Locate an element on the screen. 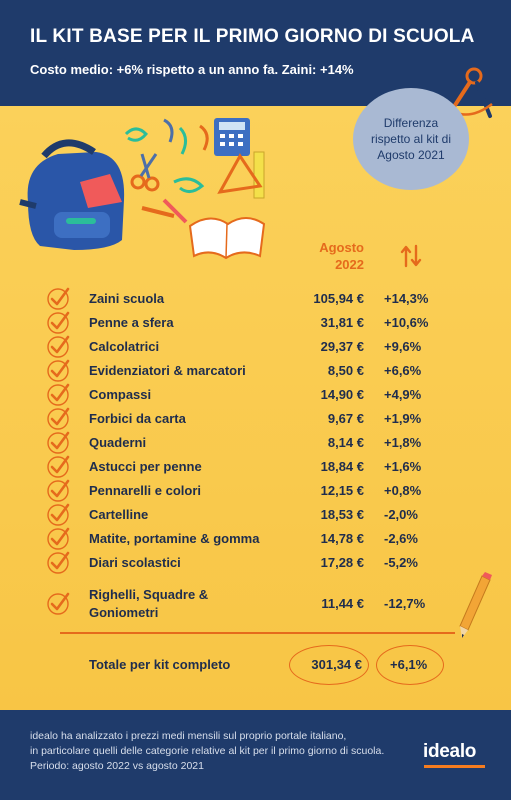  item-diff: +4,9% is located at coordinates (403, 394).